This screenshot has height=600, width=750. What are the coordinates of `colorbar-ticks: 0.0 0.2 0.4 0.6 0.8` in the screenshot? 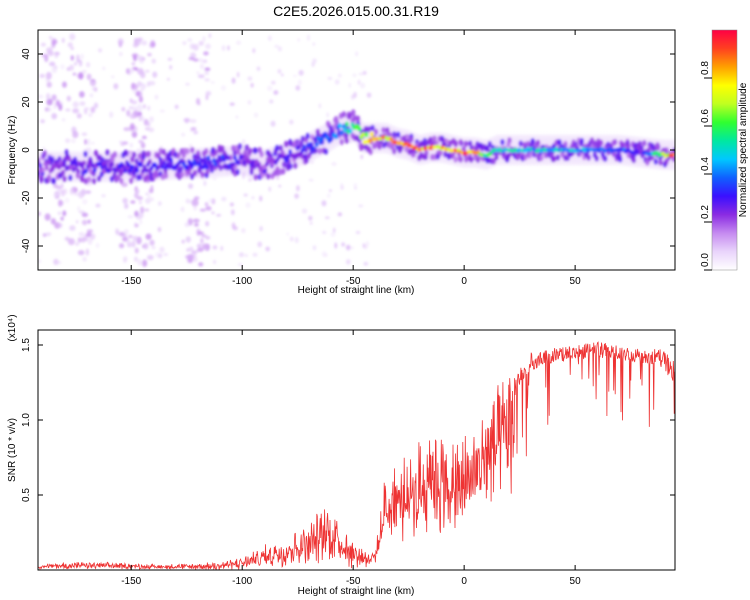 It's located at (706, 166).